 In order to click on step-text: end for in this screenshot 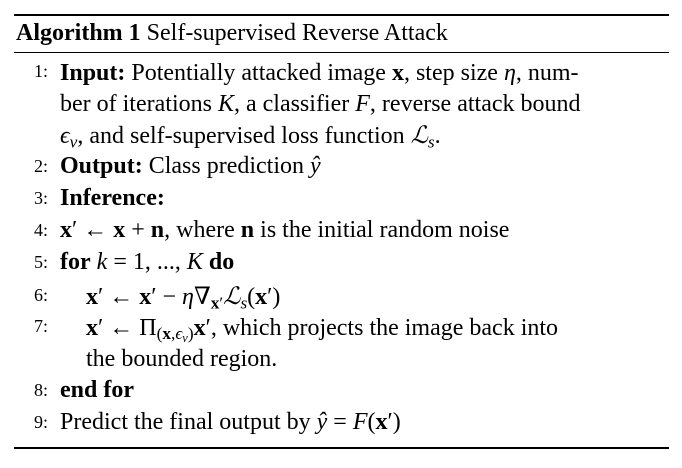, I will do `click(97, 390)`.